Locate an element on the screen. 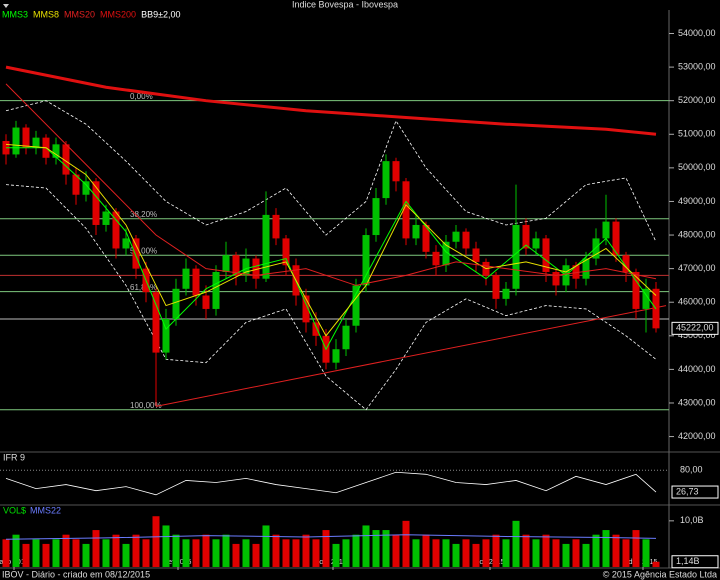 The width and height of the screenshot is (720, 580). panel-title: IFR 9 is located at coordinates (14, 457).